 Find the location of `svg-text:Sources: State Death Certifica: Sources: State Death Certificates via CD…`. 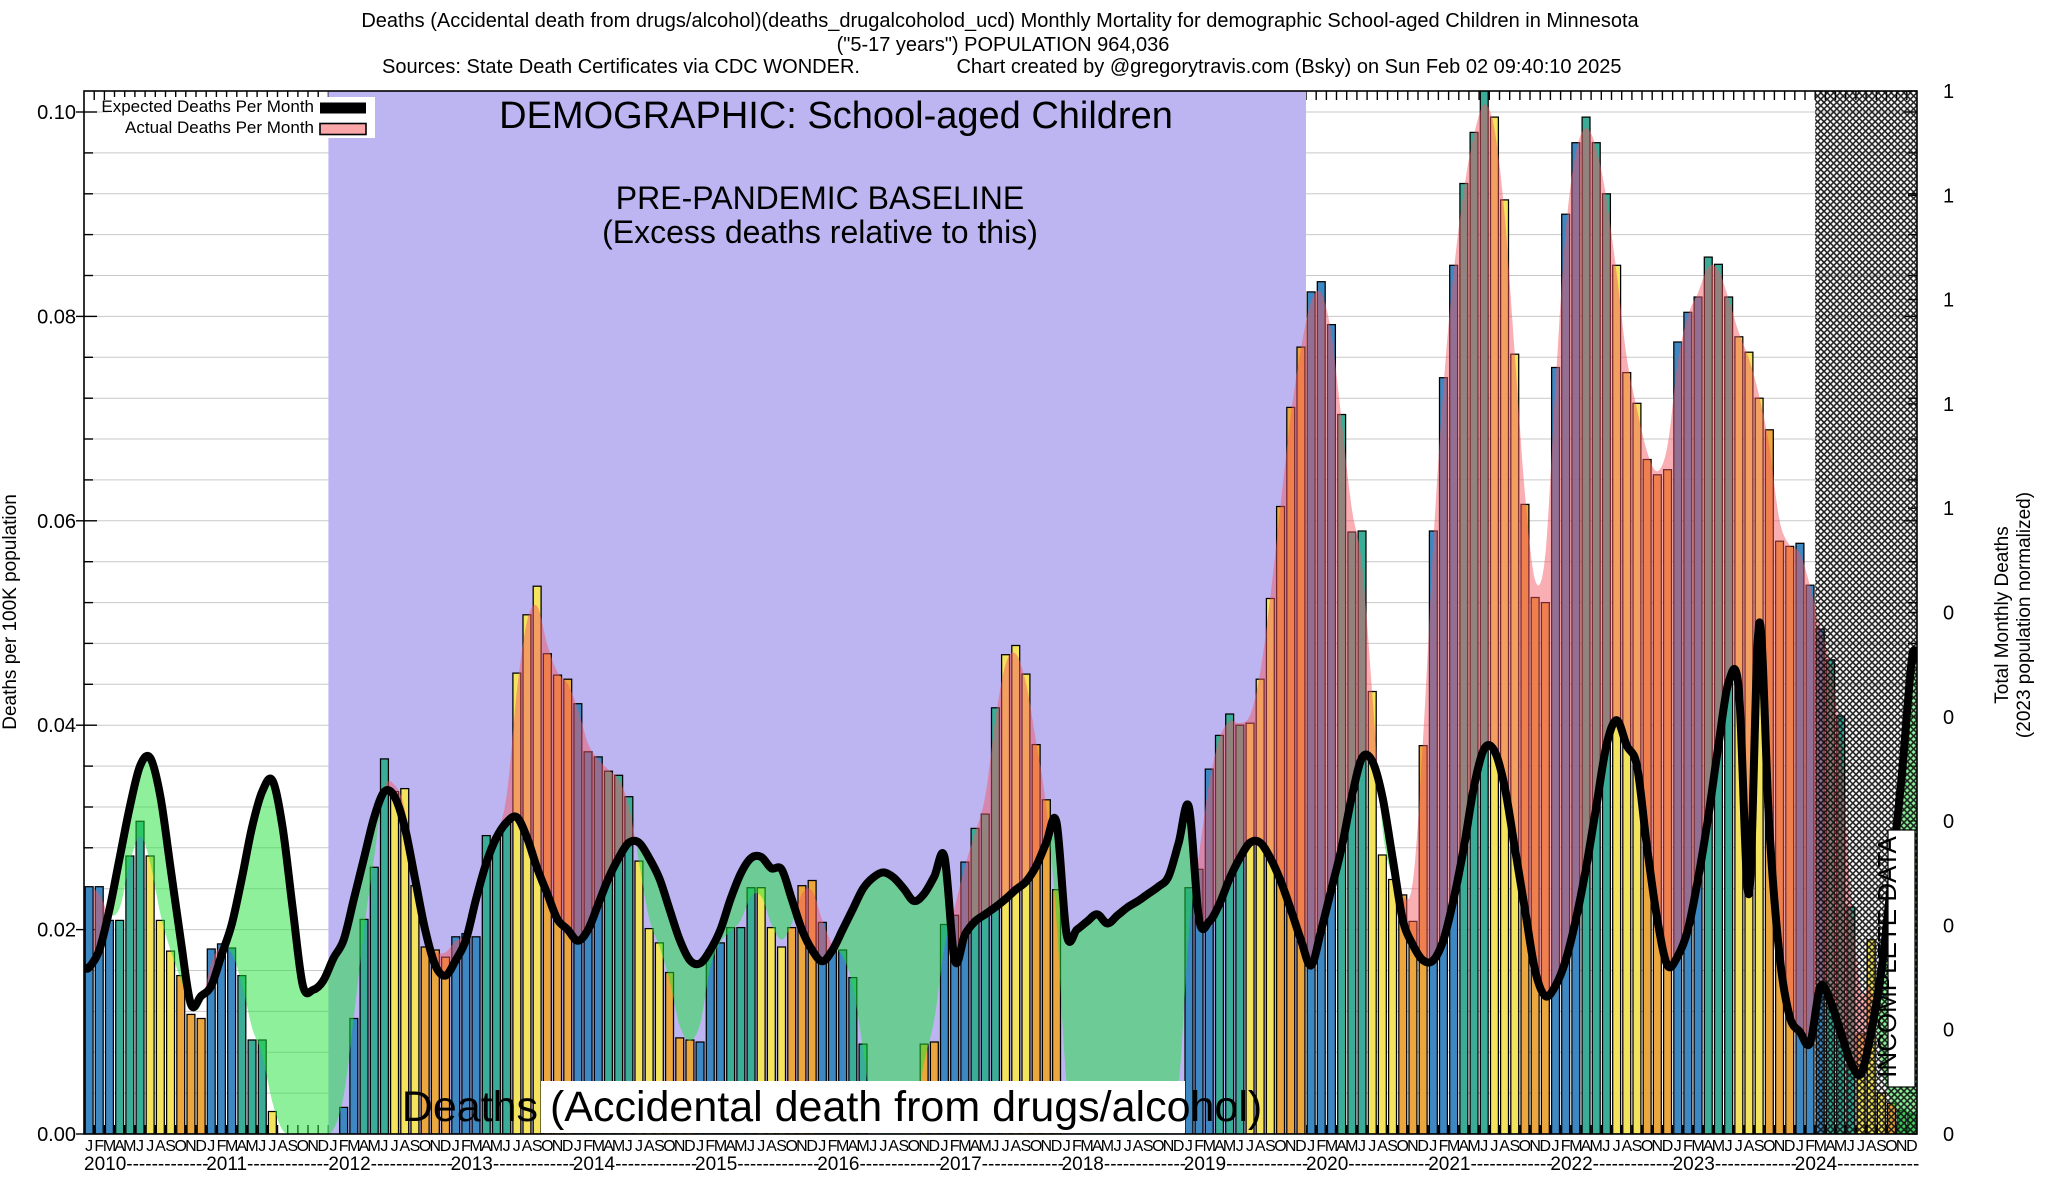

svg-text:Sources: State Death Certifica: Sources: State Death Certificates via CD… is located at coordinates (621, 67).